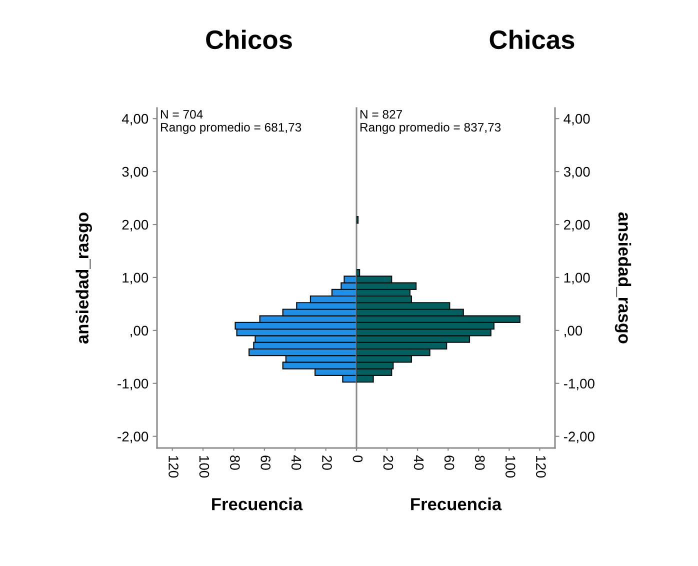 This screenshot has height=566, width=698. I want to click on x-tick-label: 0, so click(357, 458).